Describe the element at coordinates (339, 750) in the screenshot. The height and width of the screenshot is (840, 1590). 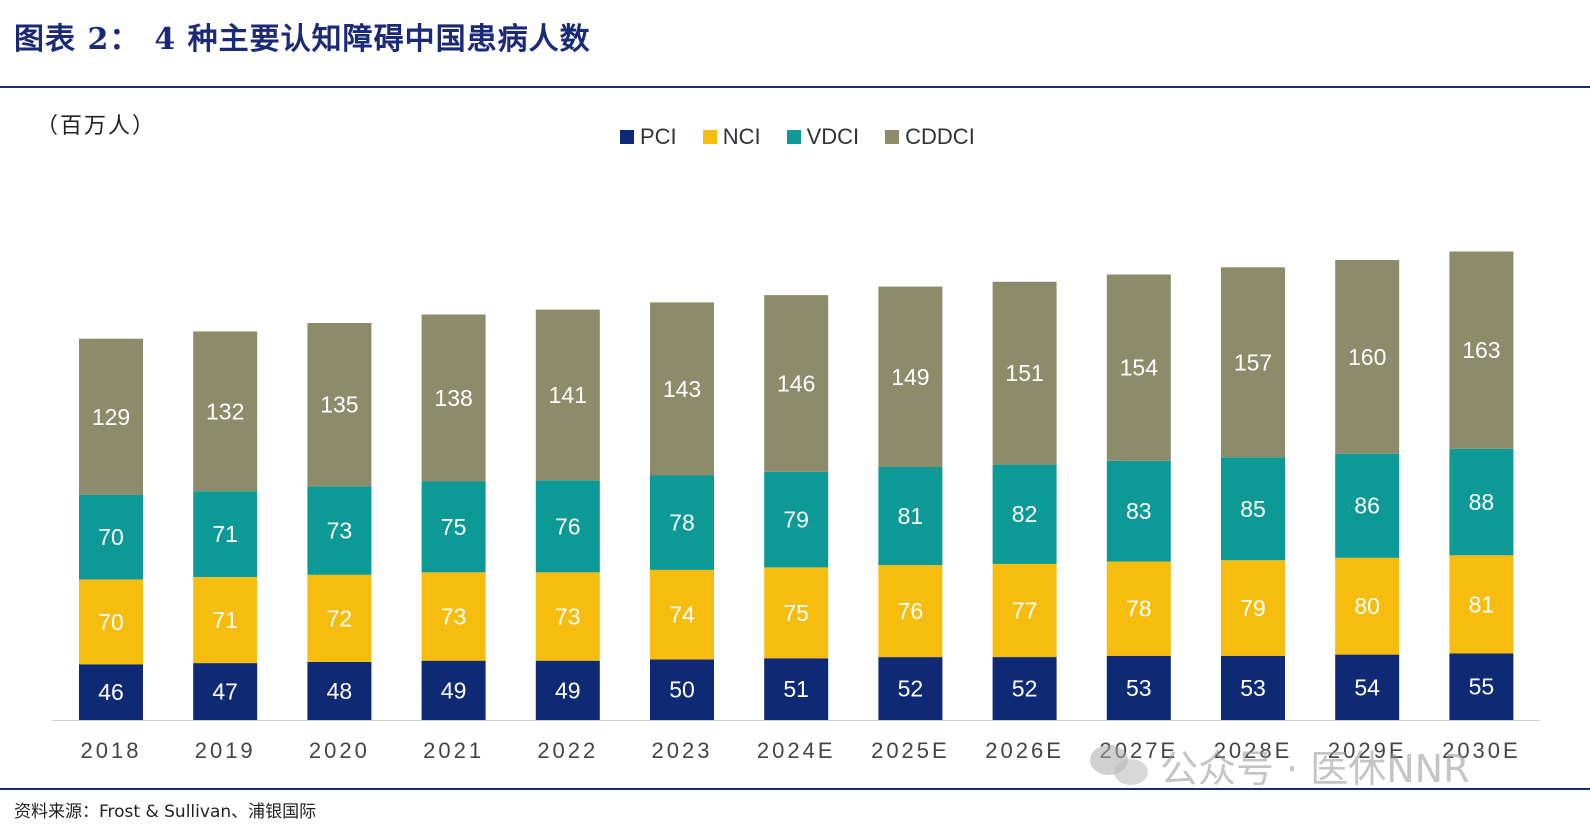
I see `x-tick-label-2020: 2020` at that location.